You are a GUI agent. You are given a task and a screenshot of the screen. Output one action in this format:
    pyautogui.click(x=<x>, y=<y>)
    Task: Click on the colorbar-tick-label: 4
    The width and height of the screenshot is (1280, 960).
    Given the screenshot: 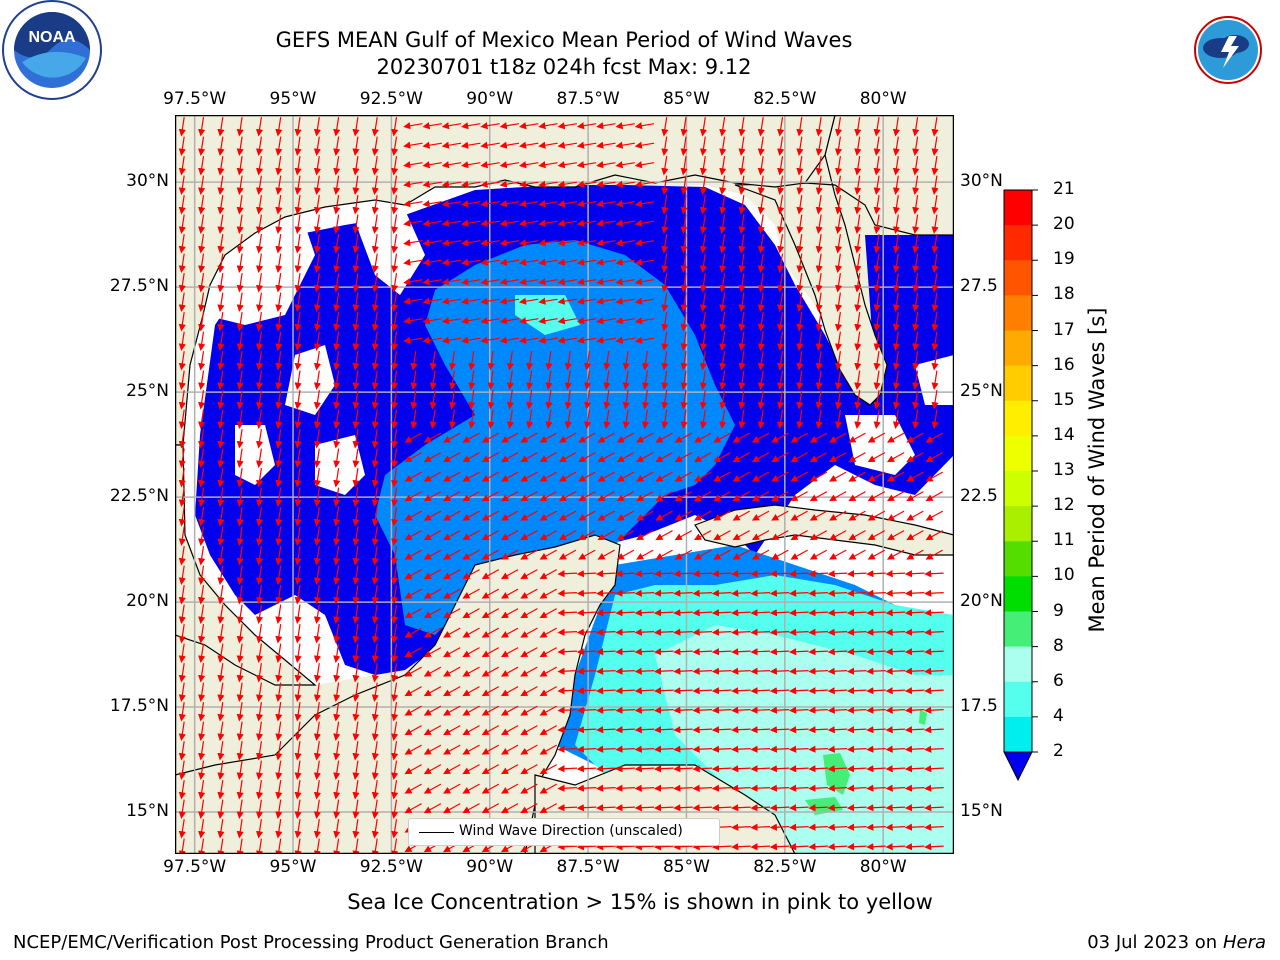 What is the action you would take?
    pyautogui.click(x=1058, y=715)
    